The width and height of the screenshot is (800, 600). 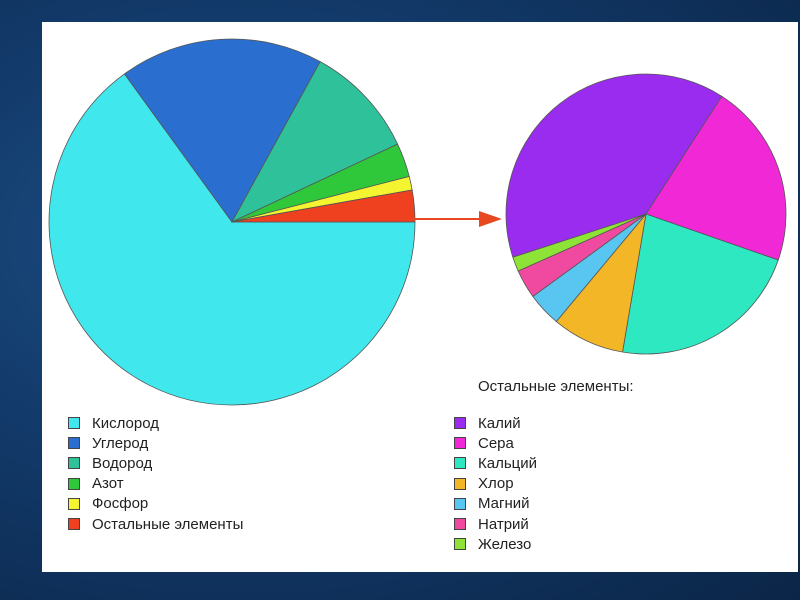 I want to click on main-legend-item: Кислород, so click(x=155, y=423).